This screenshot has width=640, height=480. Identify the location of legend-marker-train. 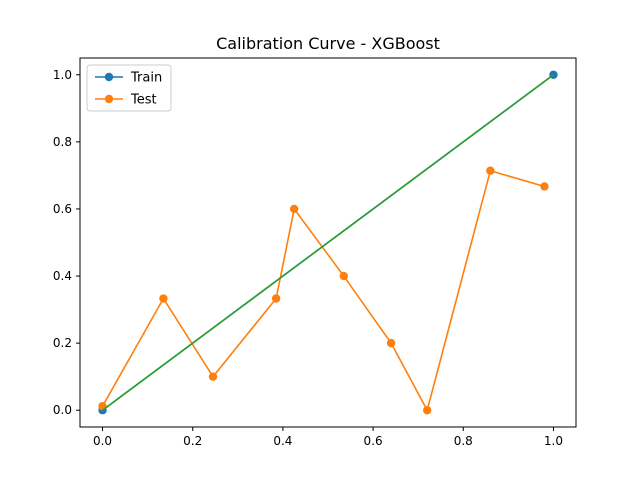
(109, 77).